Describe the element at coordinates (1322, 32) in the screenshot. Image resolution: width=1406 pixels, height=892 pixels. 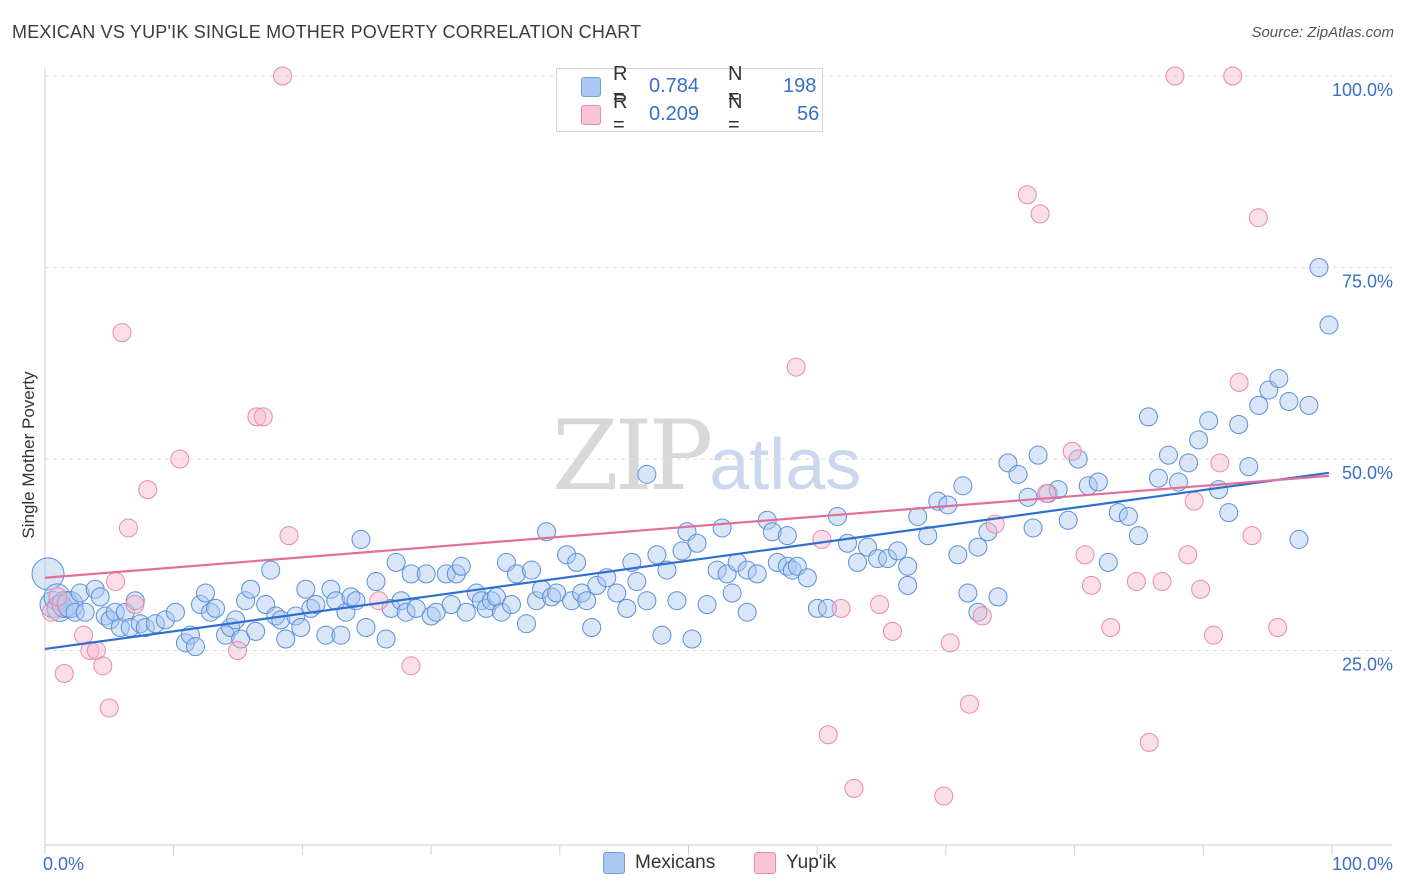
I see `source-label: Source: ZipAtlas.com` at that location.